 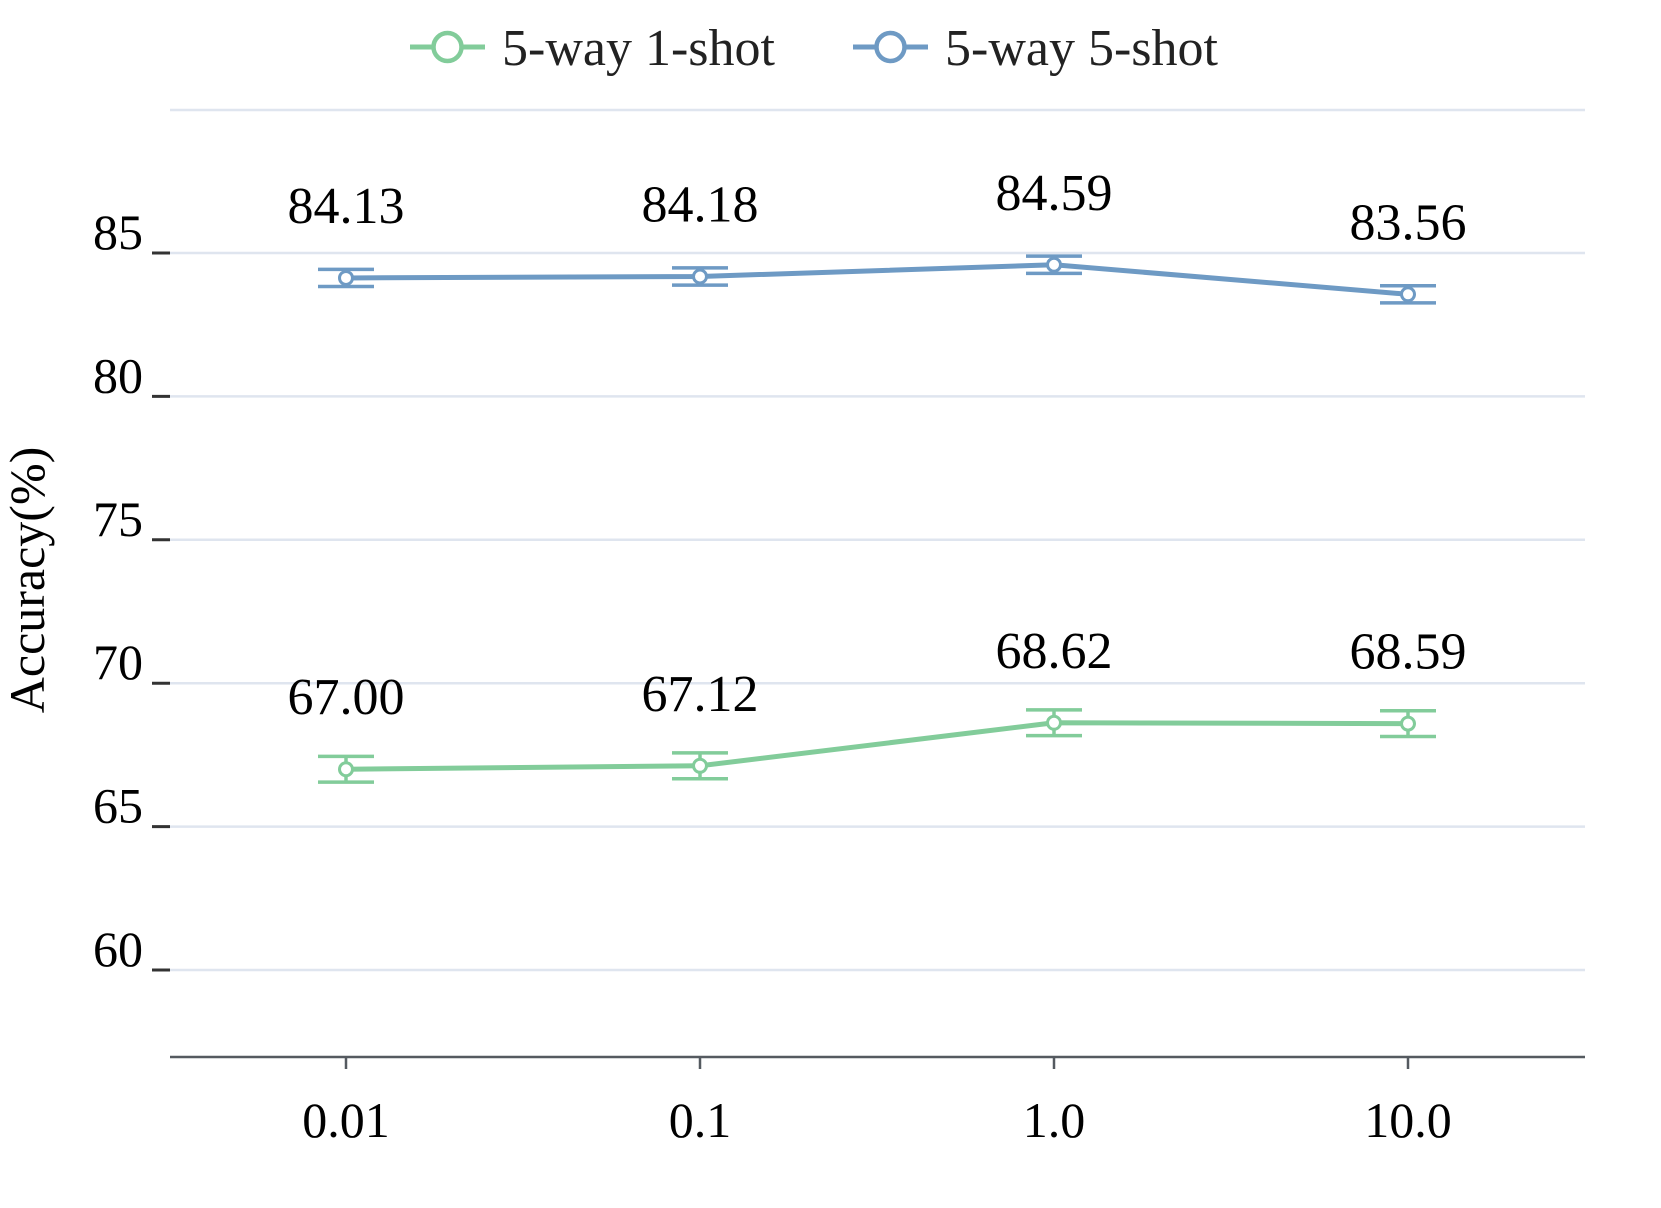 What do you see at coordinates (346, 697) in the screenshot?
I see `data-label-0-0: 67.00` at bounding box center [346, 697].